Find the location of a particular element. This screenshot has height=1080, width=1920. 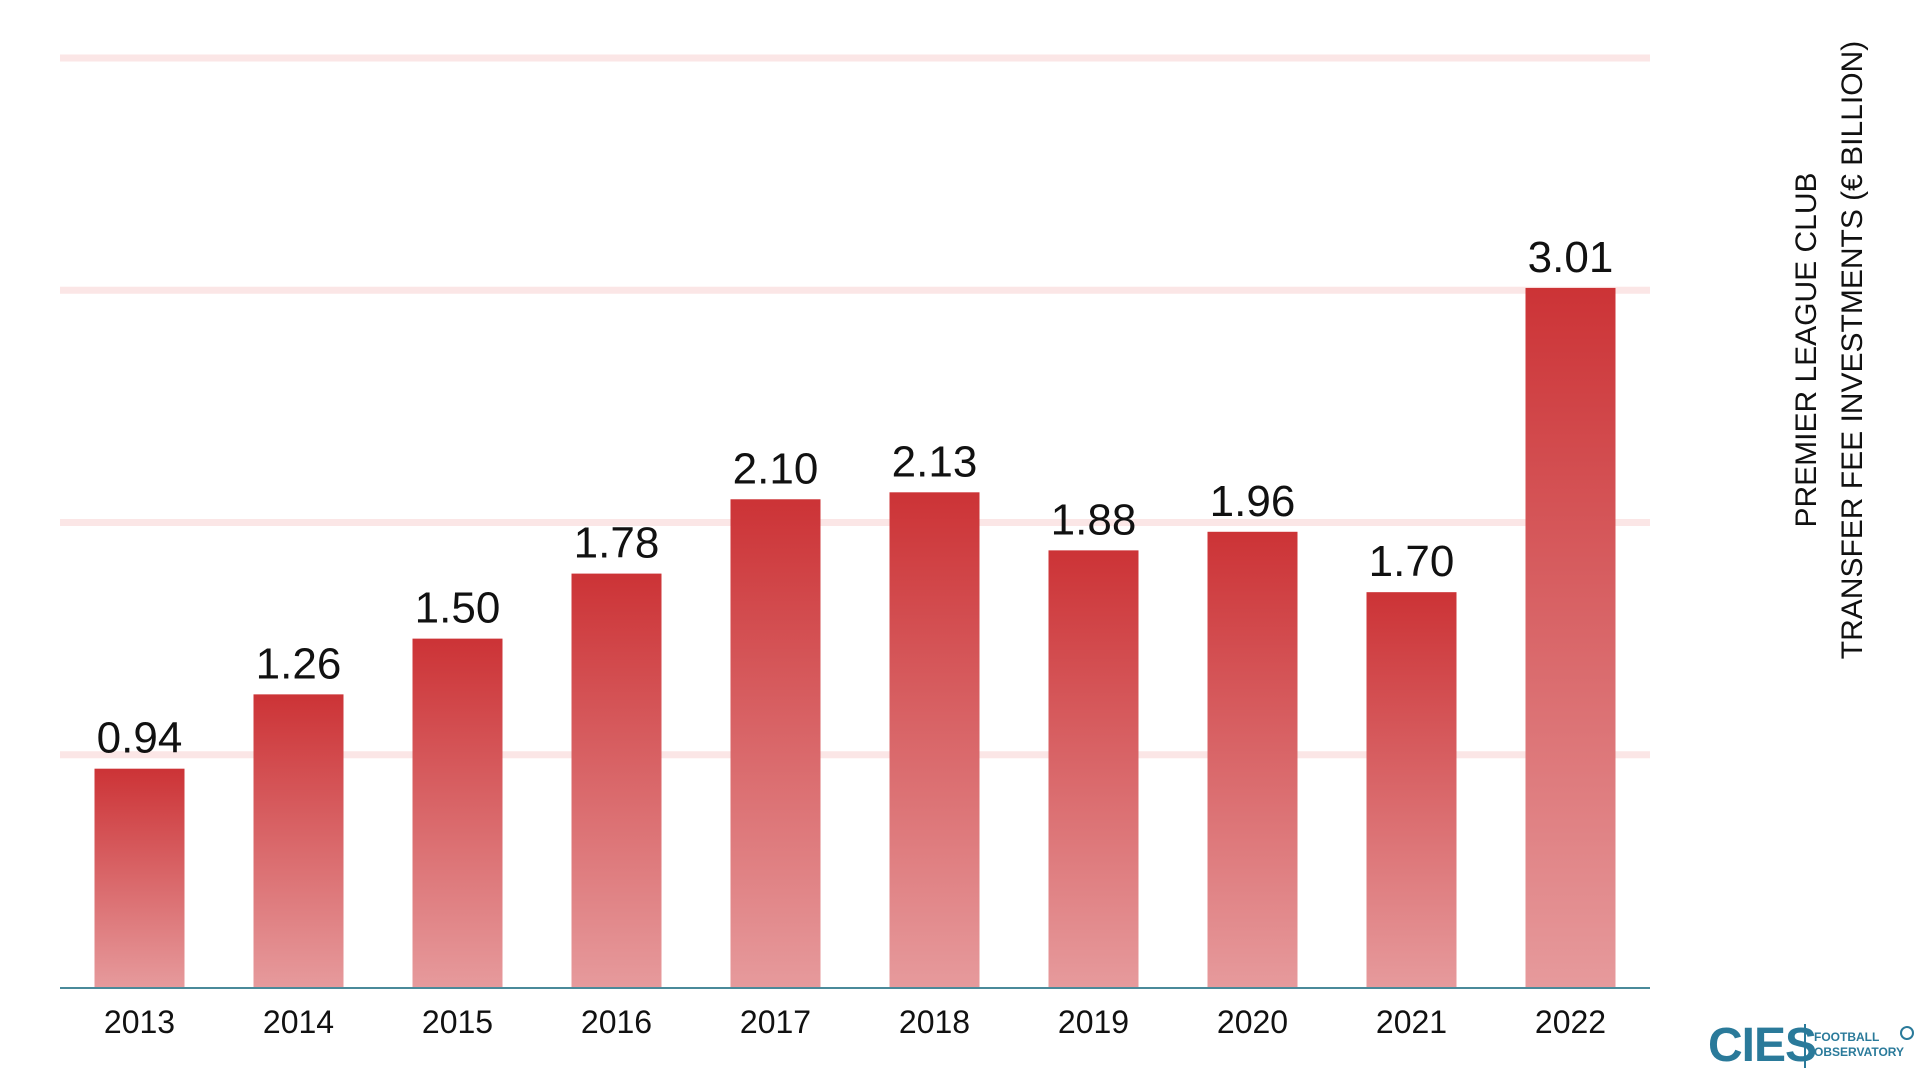

y-axis-label-line2: TRANSFER FEE INVESTMENTS (€ BILLION) is located at coordinates (1852, 350).